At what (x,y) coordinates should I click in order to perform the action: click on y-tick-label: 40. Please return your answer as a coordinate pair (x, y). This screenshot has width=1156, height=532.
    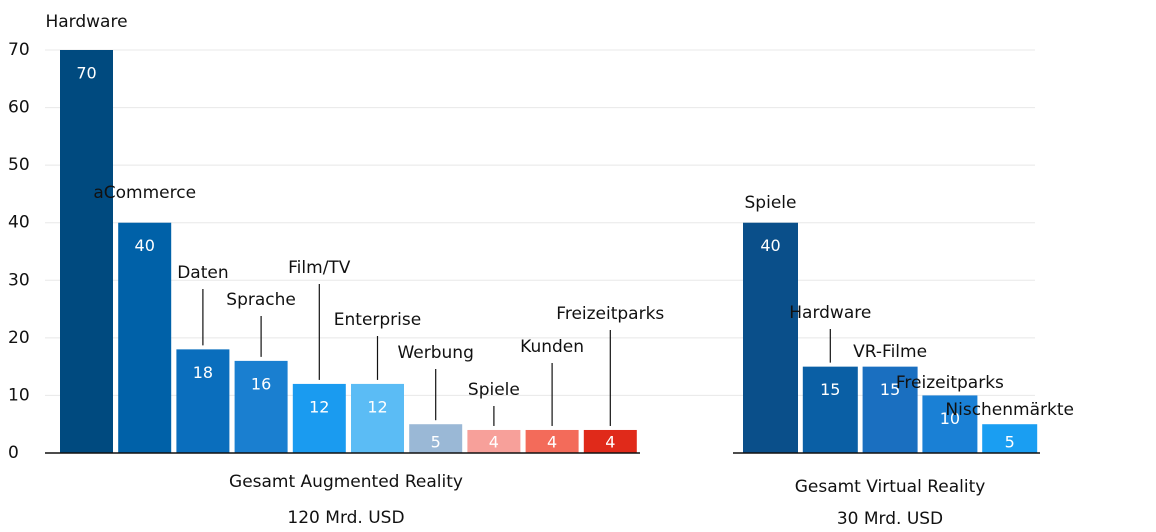
    Looking at the image, I should click on (19, 223).